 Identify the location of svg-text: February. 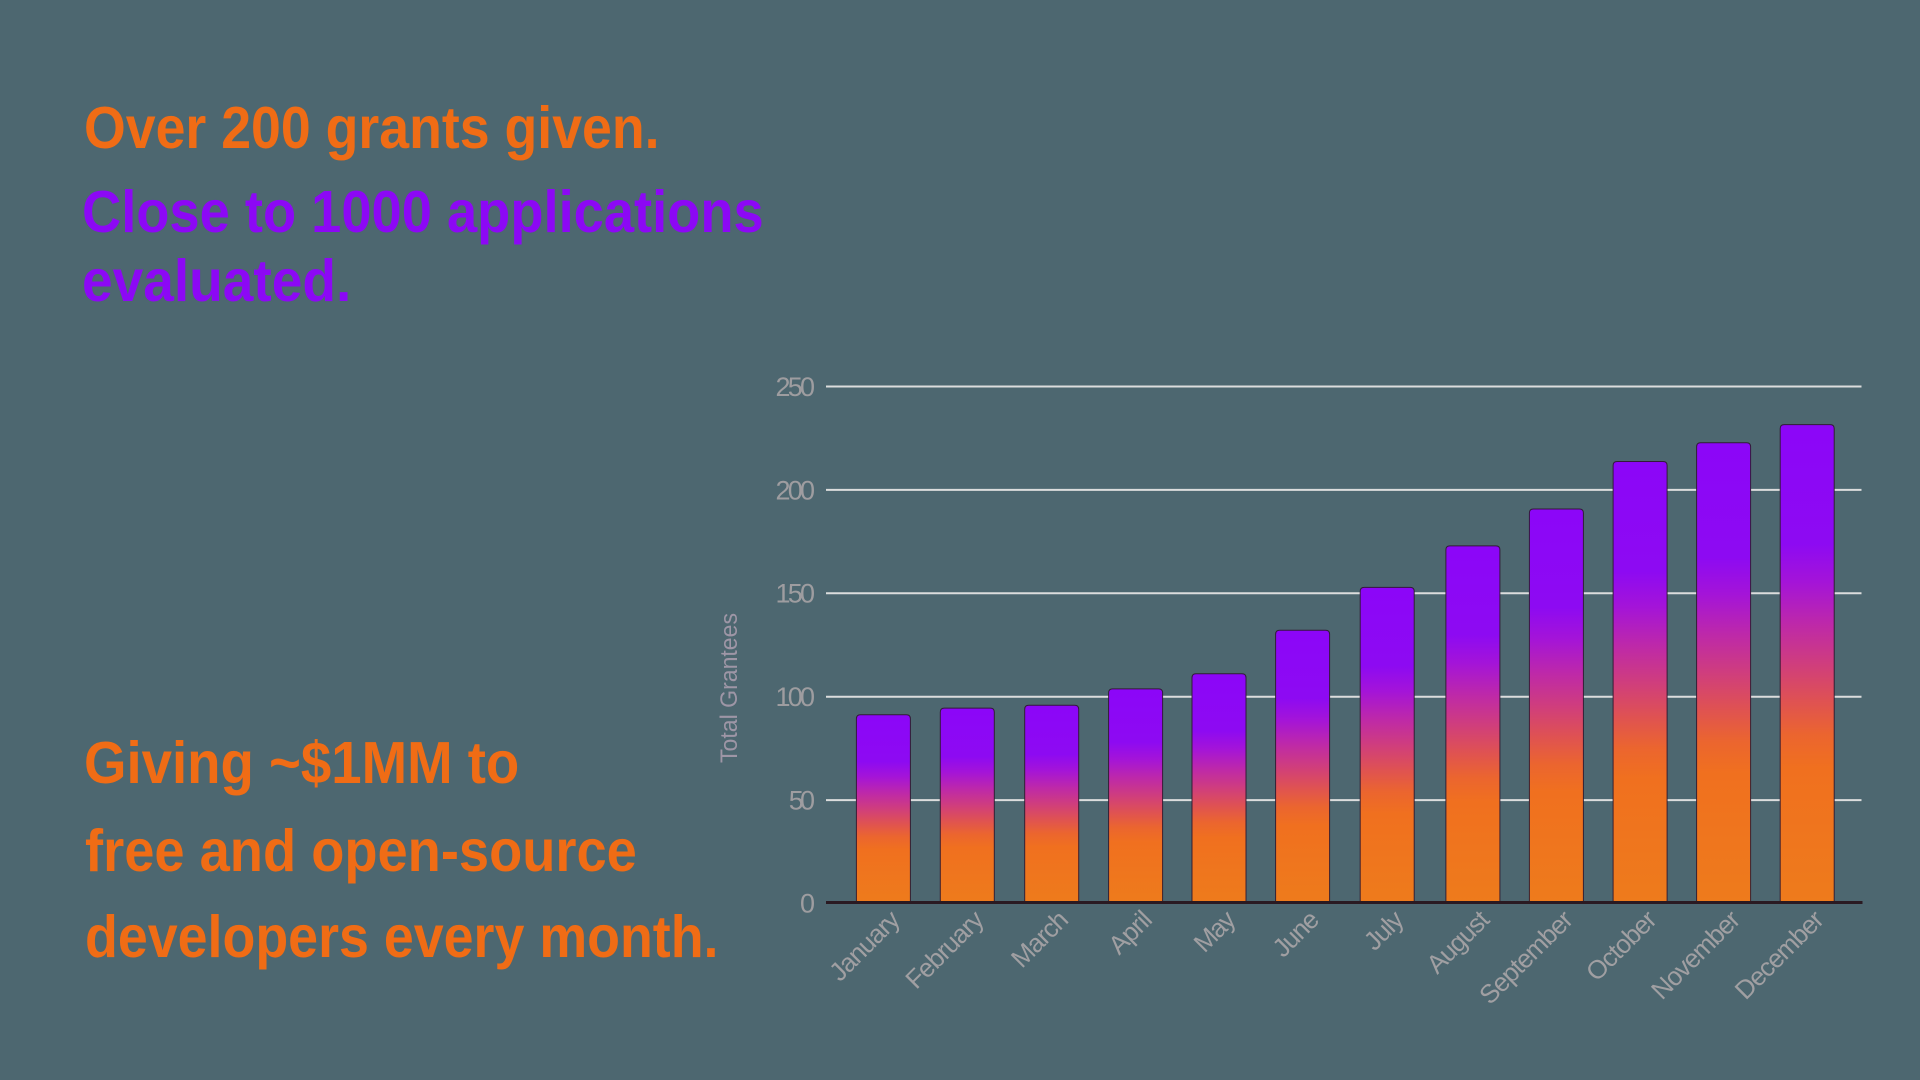
(944, 949).